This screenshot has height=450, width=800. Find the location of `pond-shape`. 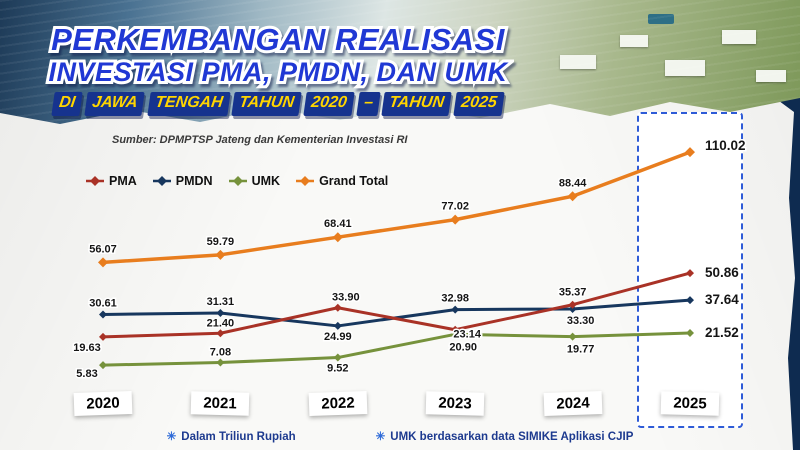

pond-shape is located at coordinates (661, 19).